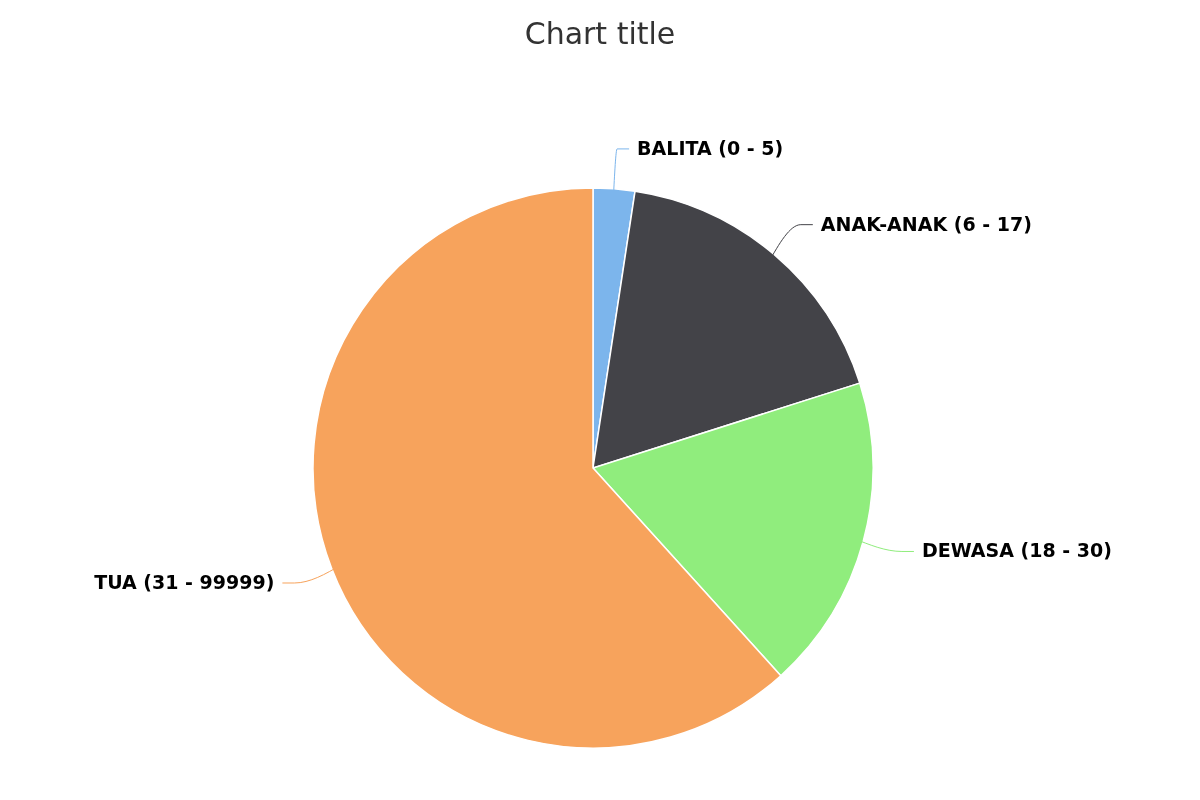 The image size is (1200, 800). Describe the element at coordinates (926, 223) in the screenshot. I see `slice-label: ANAK-ANAK (6 - 17)` at that location.